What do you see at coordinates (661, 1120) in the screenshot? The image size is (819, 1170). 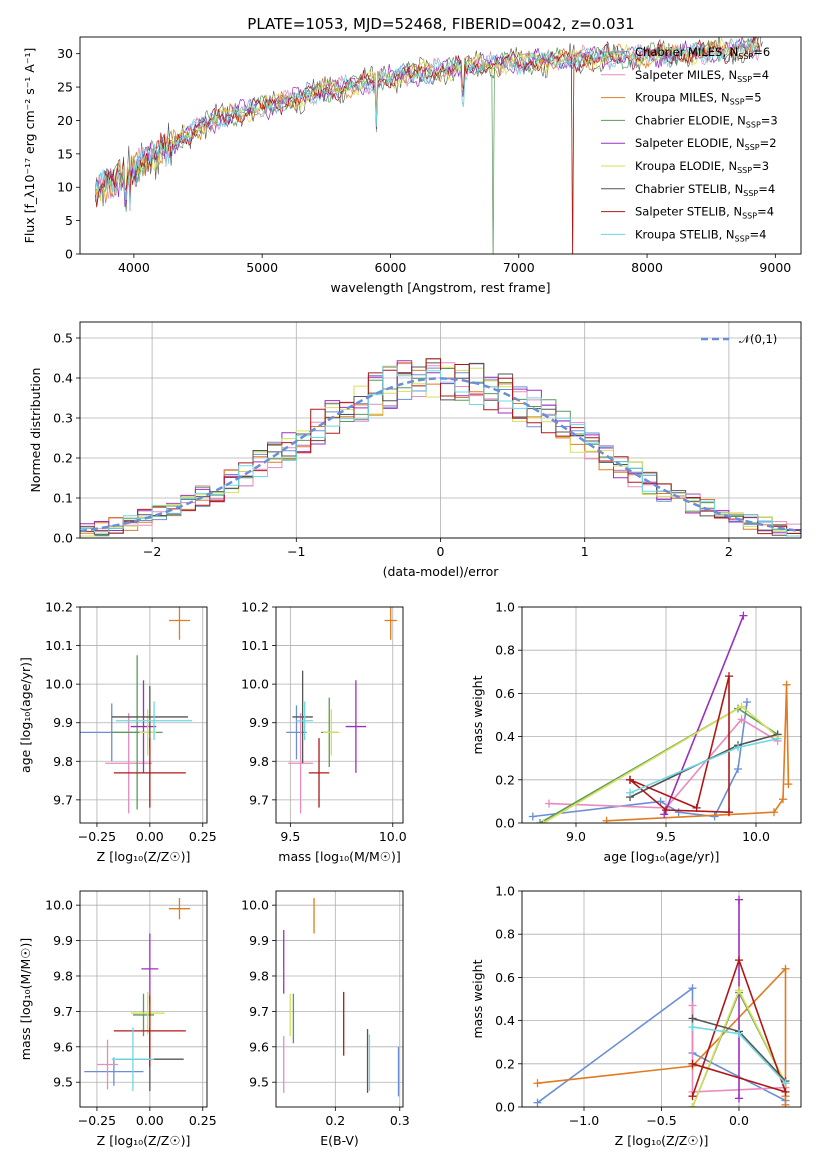 I see `x-tick-label: −0.5` at bounding box center [661, 1120].